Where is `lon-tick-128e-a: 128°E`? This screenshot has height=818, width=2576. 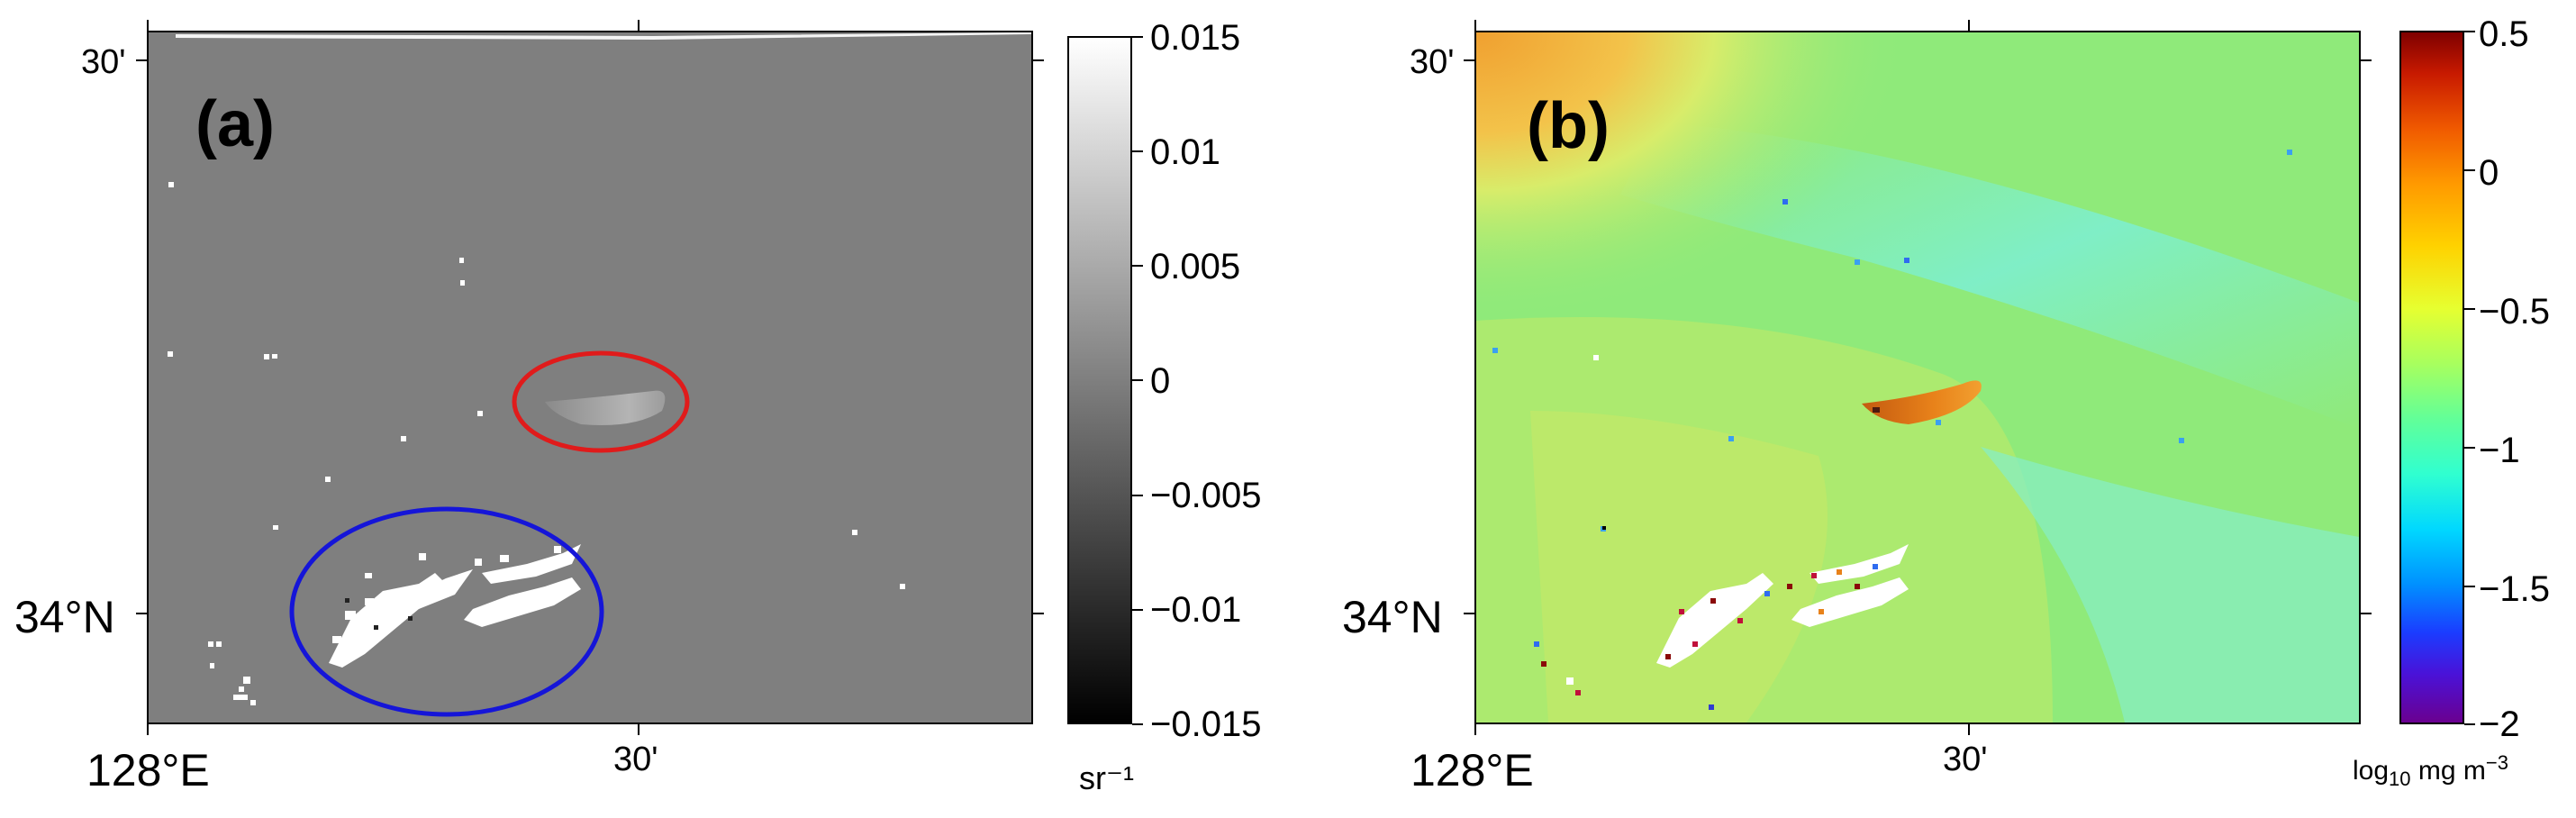
lon-tick-128e-a: 128°E is located at coordinates (148, 770).